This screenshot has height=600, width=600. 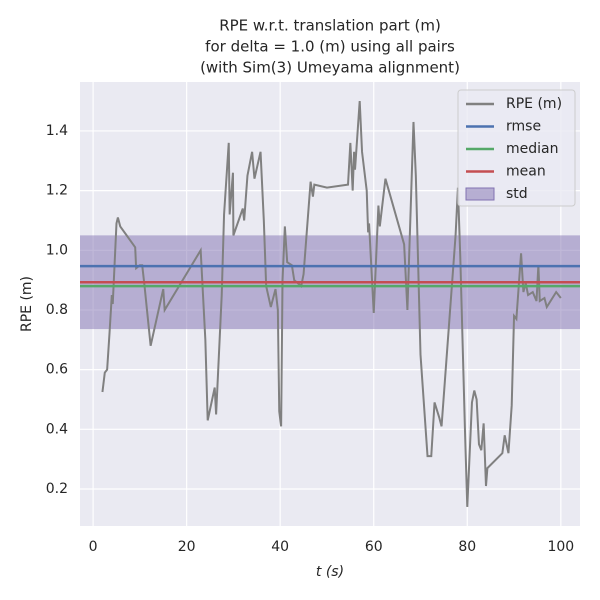 I want to click on x-tick-label: 20, so click(x=187, y=547).